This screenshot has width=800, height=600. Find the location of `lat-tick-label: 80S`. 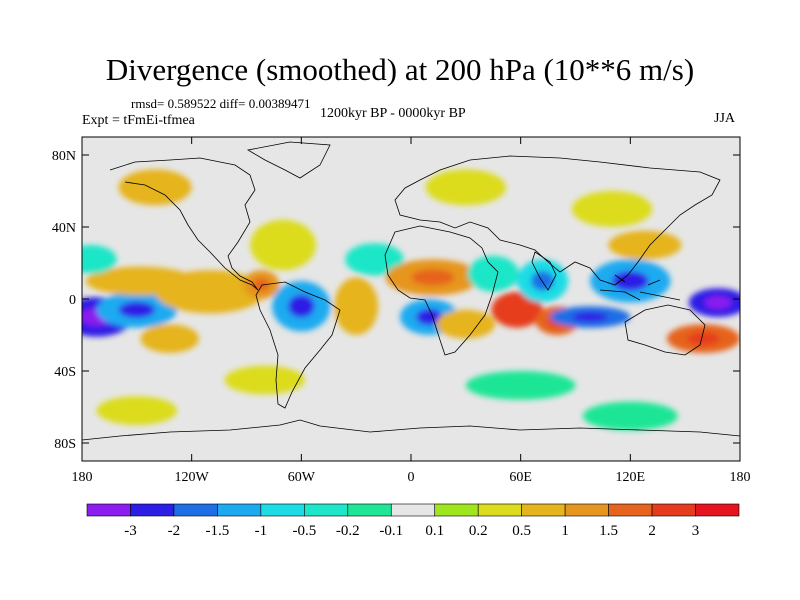

lat-tick-label: 80S is located at coordinates (65, 444).